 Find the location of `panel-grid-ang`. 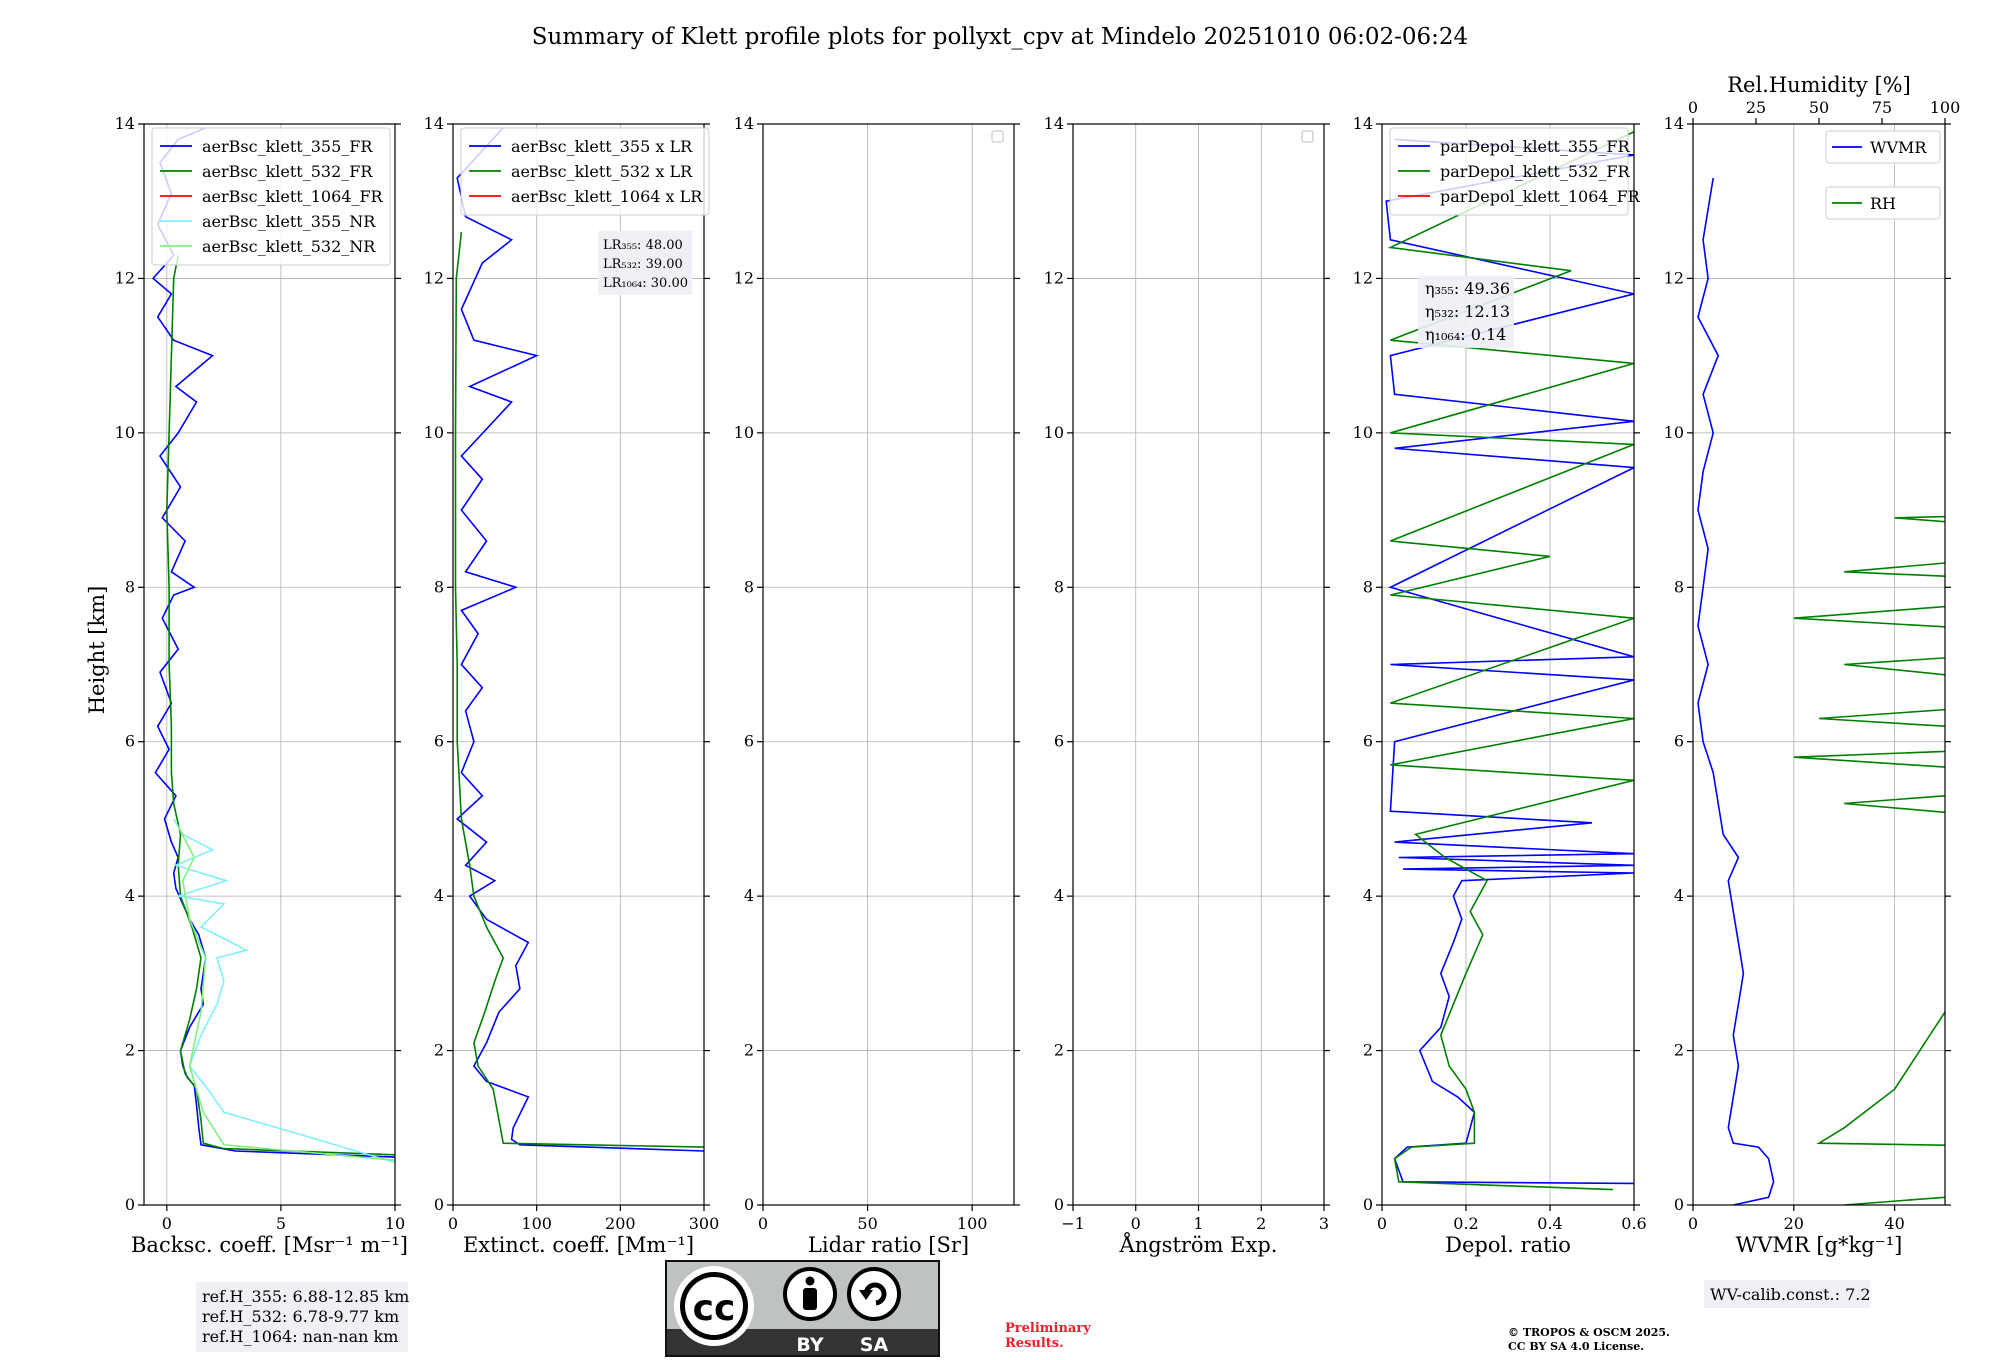

panel-grid-ang is located at coordinates (1198, 664).